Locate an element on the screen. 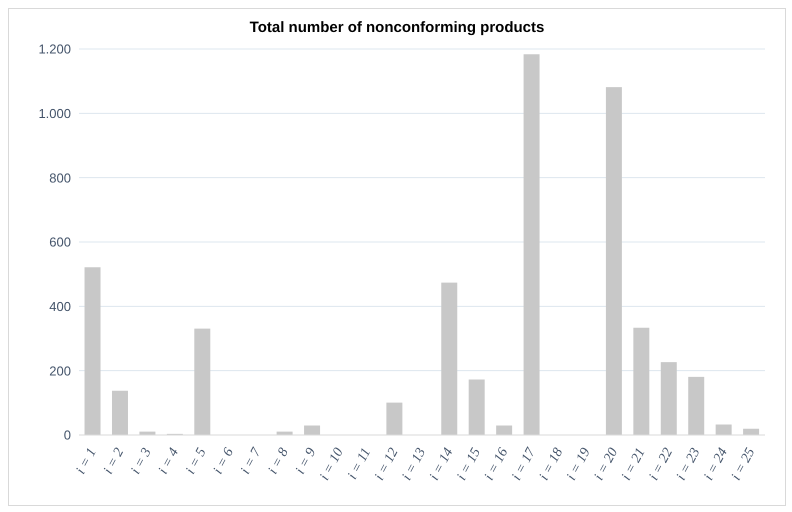 Image resolution: width=792 pixels, height=512 pixels. x-tick-label: i = 2 is located at coordinates (114, 461).